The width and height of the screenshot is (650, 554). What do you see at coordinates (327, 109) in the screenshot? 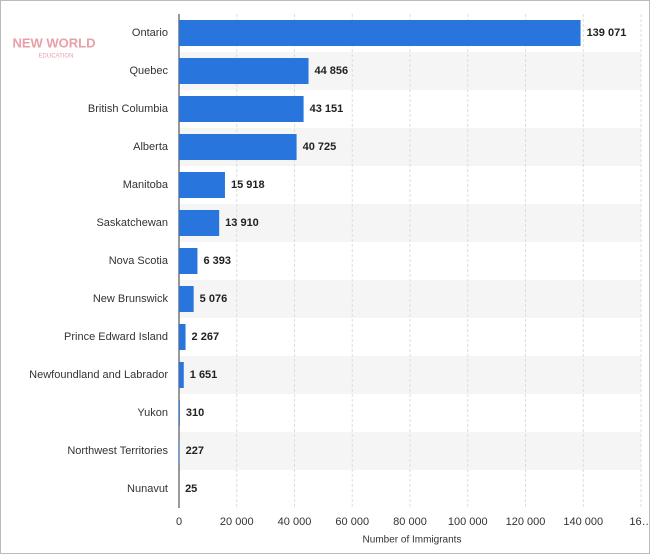
I see `value-label: 43 151` at bounding box center [327, 109].